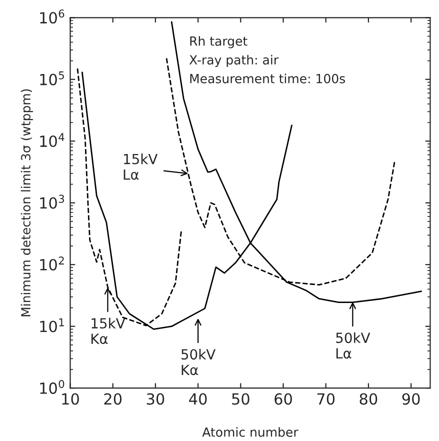 This screenshot has width=439, height=441. Describe the element at coordinates (70, 399) in the screenshot. I see `x-tick-label: 10` at that location.